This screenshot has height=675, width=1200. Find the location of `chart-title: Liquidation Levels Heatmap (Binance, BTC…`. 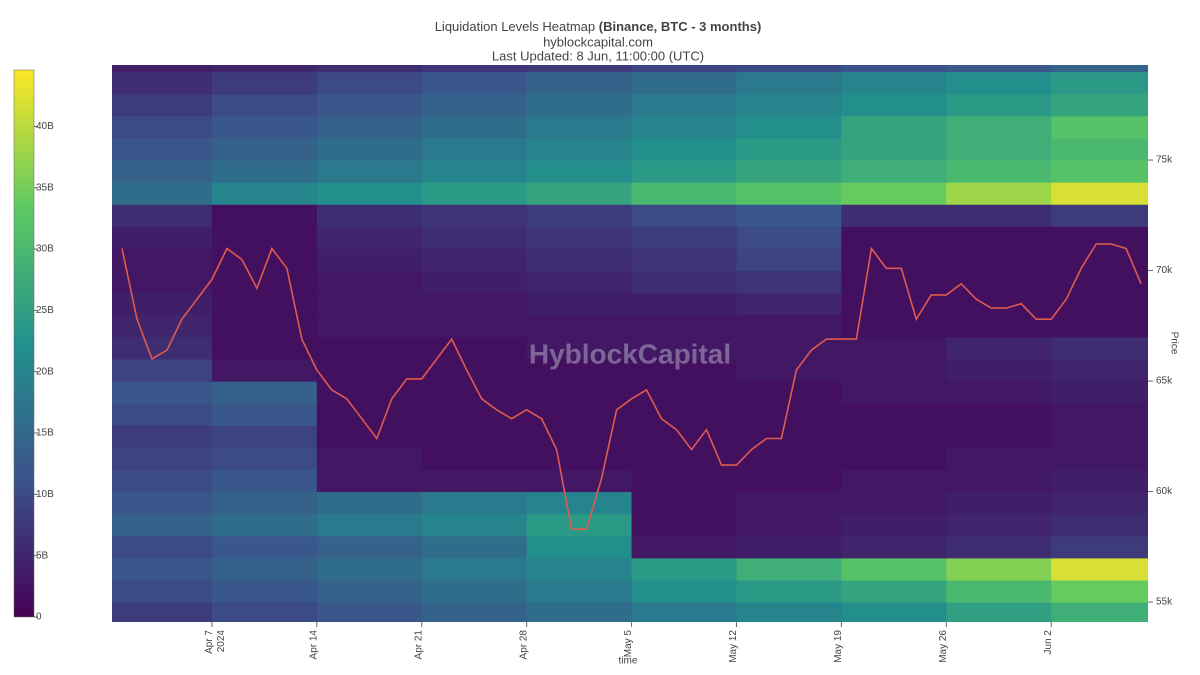

chart-title: Liquidation Levels Heatmap (Binance, BTC… is located at coordinates (598, 26).